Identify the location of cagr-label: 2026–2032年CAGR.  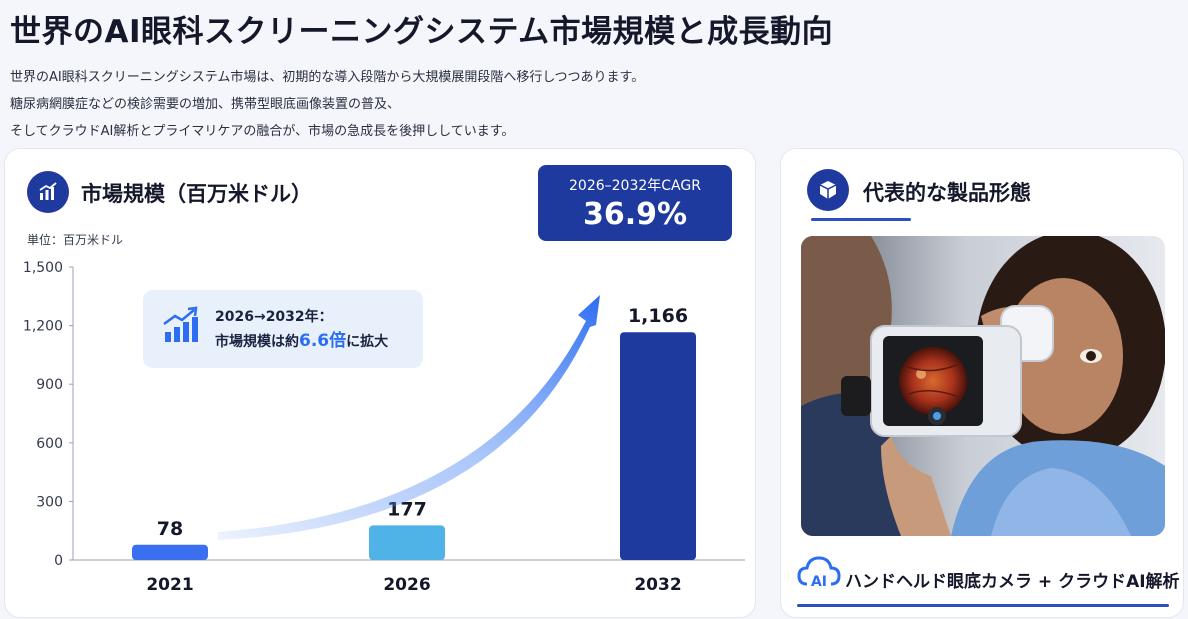
(635, 186).